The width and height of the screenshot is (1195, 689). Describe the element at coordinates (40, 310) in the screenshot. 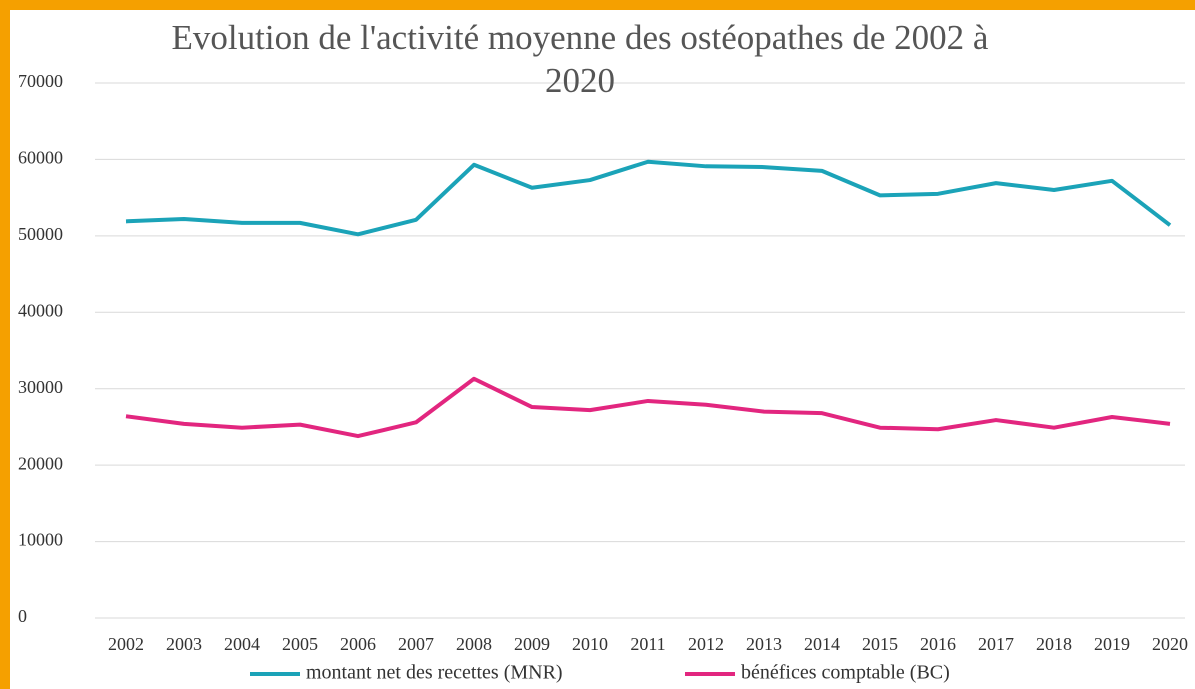

I see `y-tick-label: 40000` at that location.